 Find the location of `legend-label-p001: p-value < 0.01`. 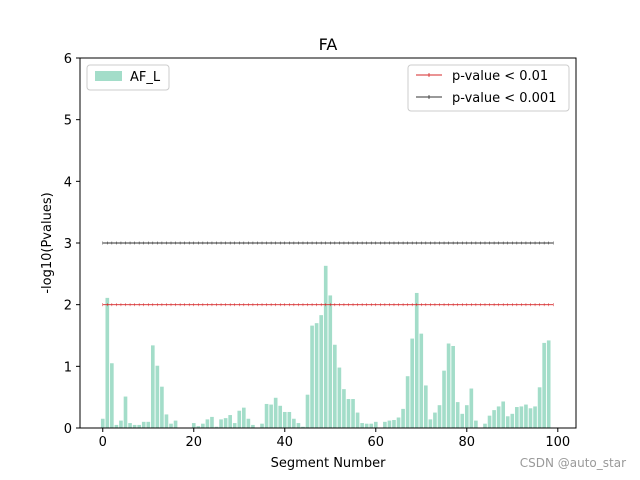

legend-label-p001: p-value < 0.01 is located at coordinates (500, 76).